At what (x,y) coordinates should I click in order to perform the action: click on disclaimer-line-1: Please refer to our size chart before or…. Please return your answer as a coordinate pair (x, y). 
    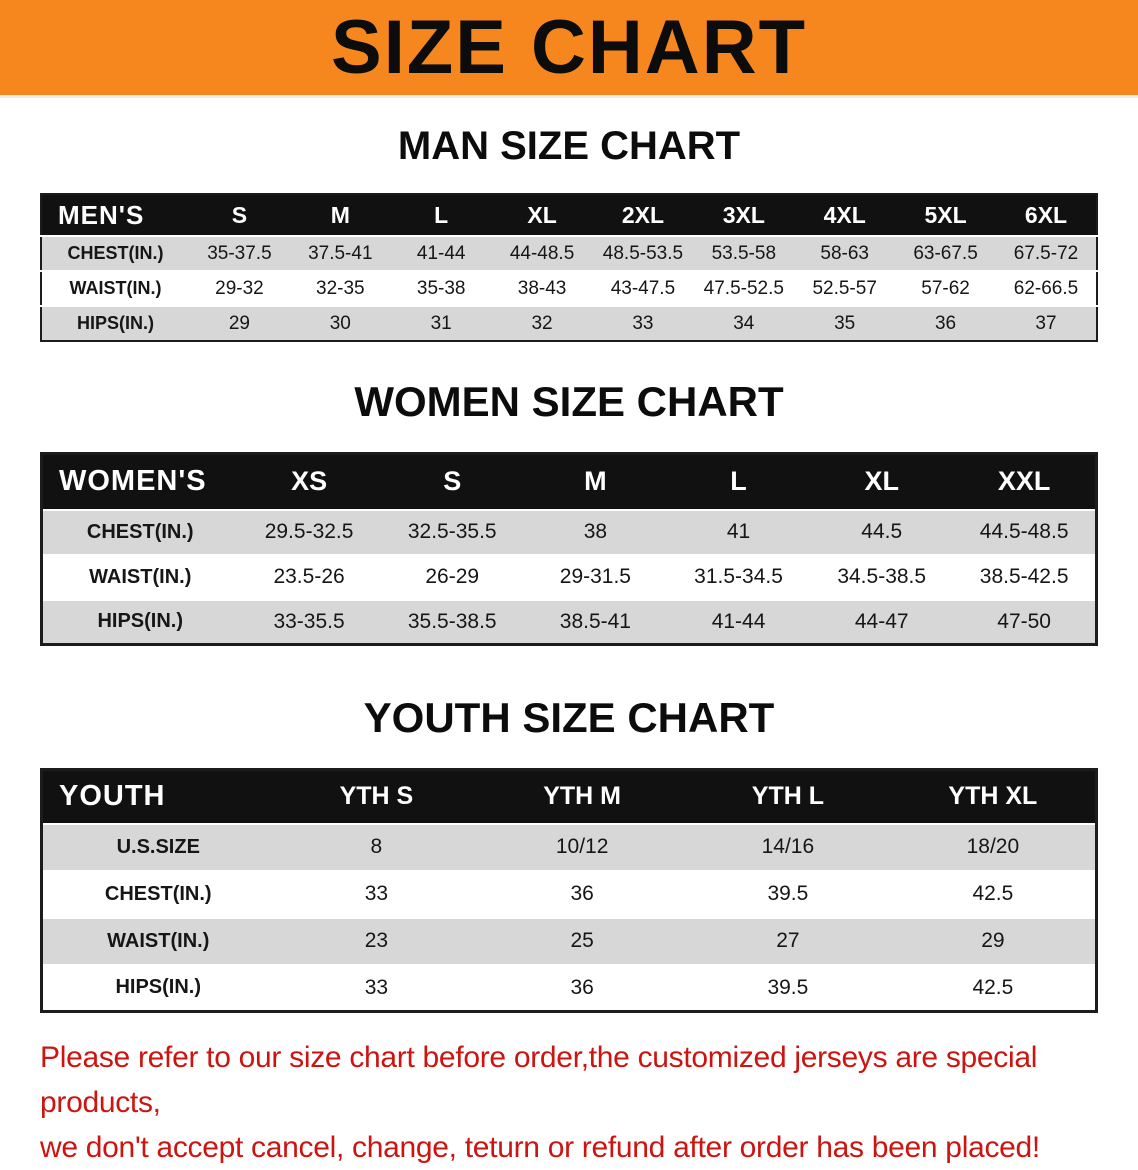
    Looking at the image, I should click on (539, 1080).